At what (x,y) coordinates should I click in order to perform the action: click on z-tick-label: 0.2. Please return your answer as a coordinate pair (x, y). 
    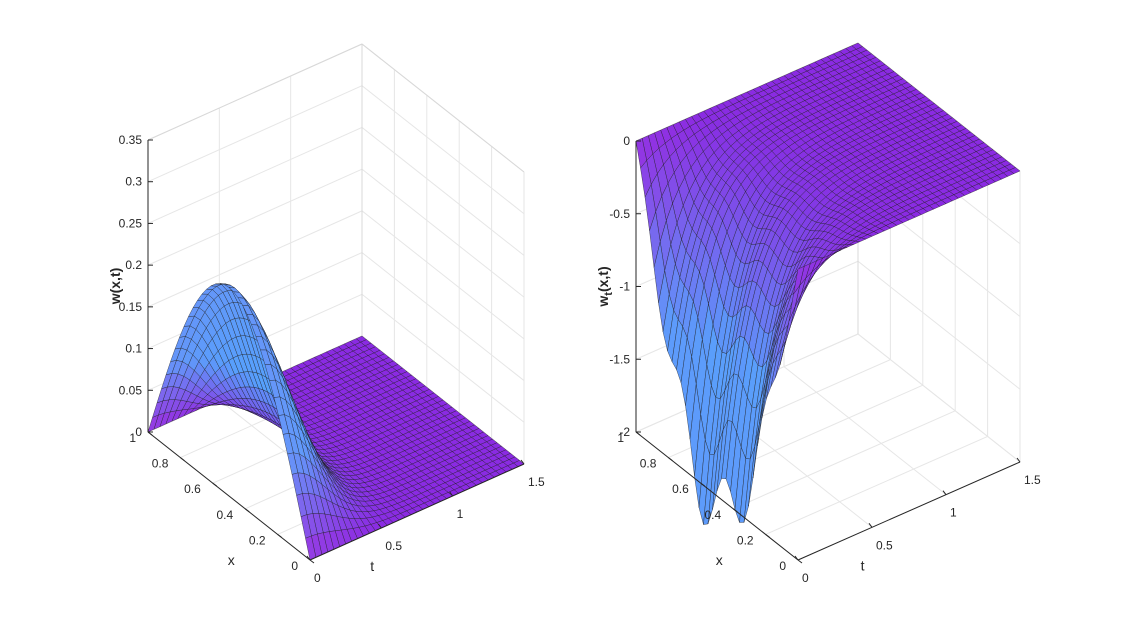
    Looking at the image, I should click on (133, 265).